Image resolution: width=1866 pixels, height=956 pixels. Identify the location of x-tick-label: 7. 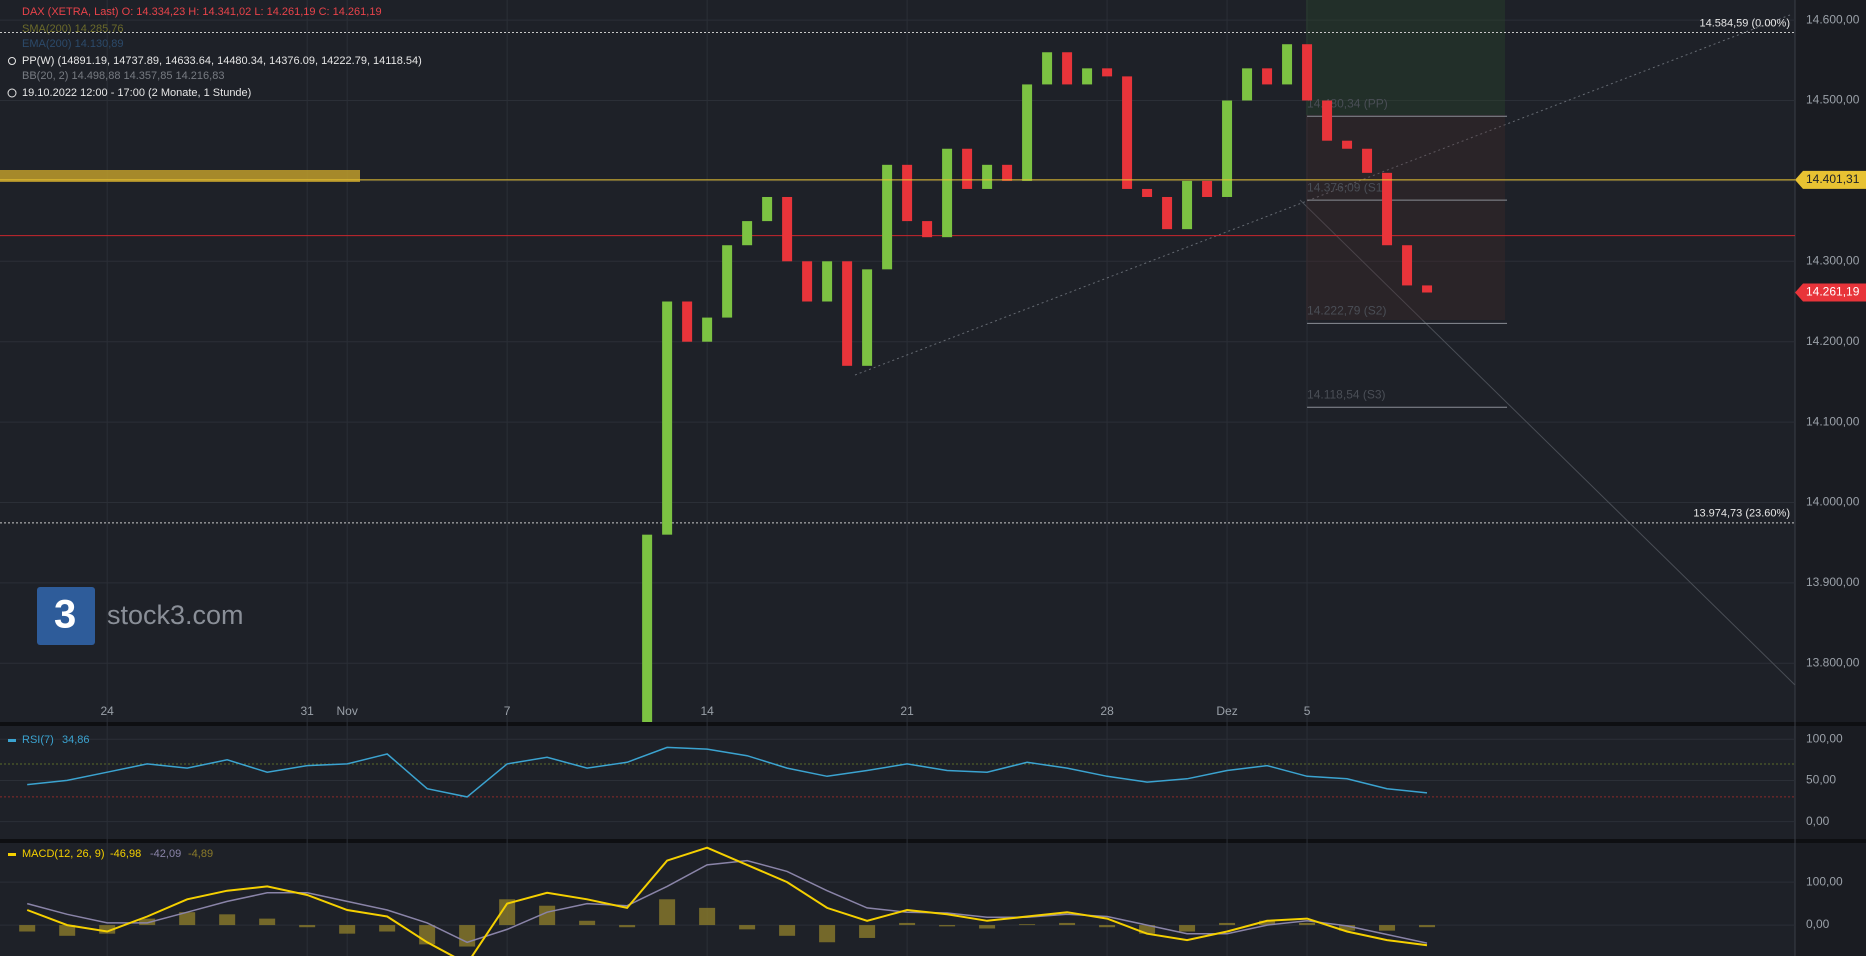
(507, 711).